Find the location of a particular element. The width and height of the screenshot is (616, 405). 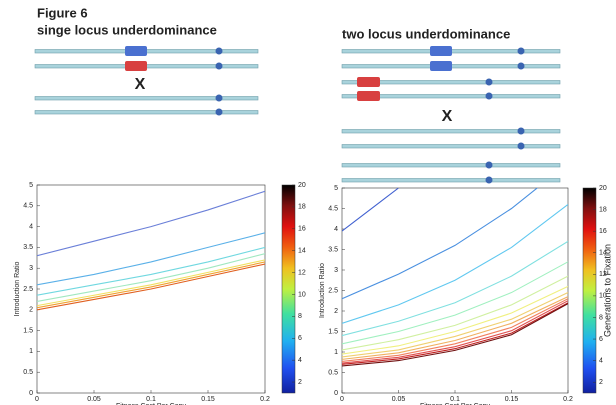

lines is located at coordinates (151, 250).